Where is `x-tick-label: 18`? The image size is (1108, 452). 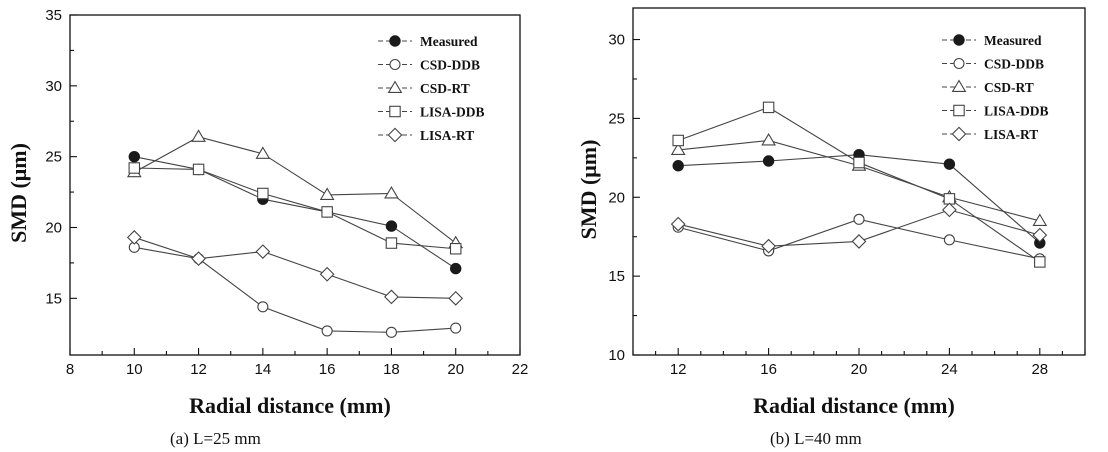
x-tick-label: 18 is located at coordinates (391, 369).